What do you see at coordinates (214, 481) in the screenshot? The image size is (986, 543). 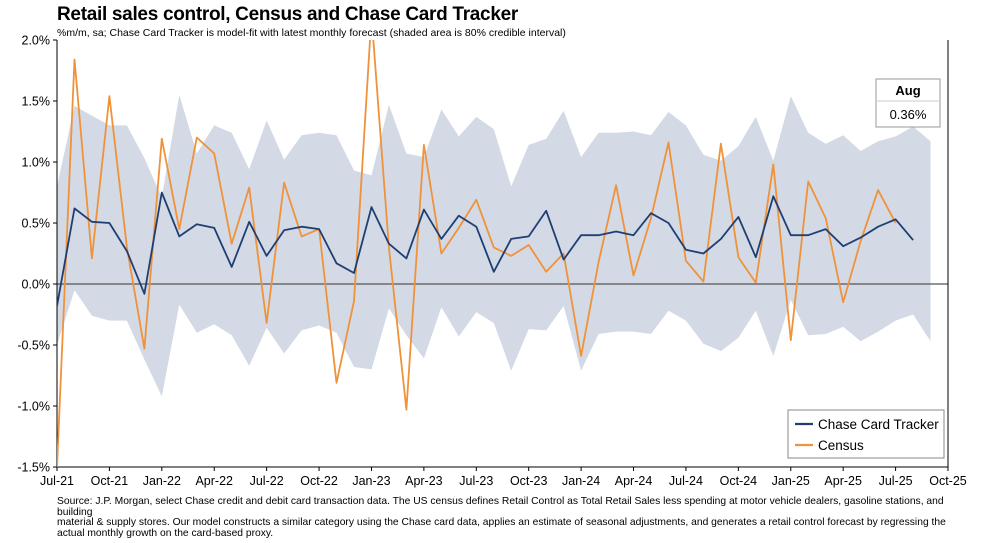 I see `x-tick-label: Apr-22` at bounding box center [214, 481].